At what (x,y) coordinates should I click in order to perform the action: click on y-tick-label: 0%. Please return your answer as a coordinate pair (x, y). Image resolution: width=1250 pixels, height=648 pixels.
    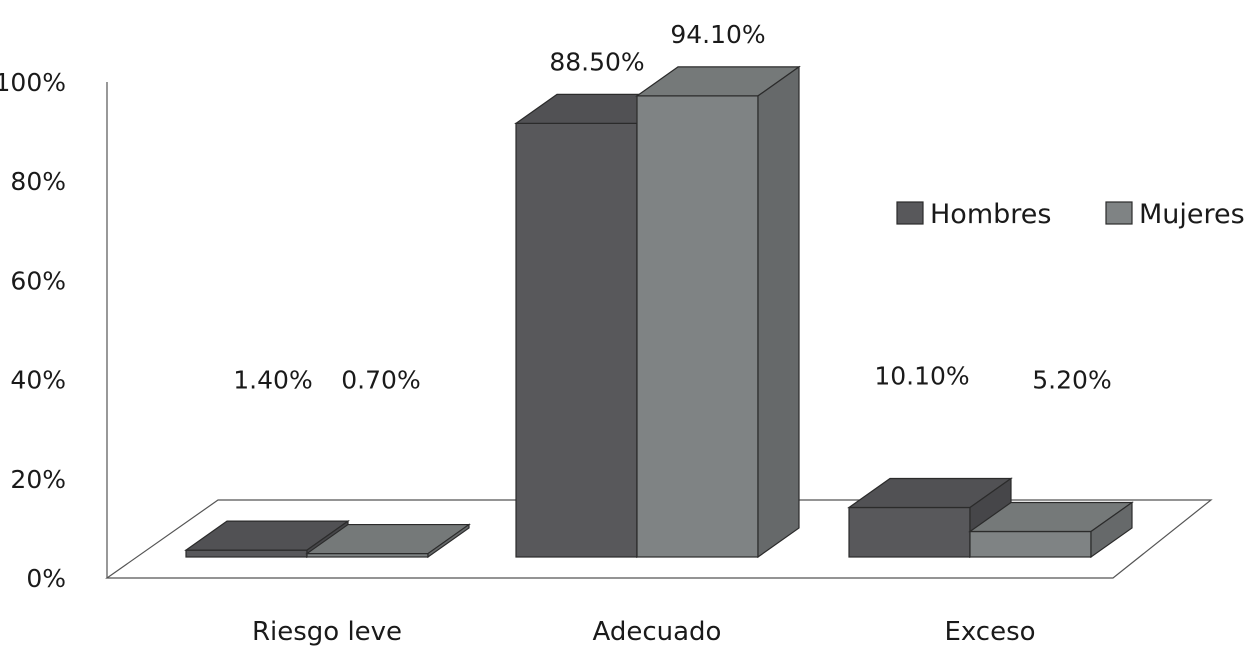
    Looking at the image, I should click on (46, 578).